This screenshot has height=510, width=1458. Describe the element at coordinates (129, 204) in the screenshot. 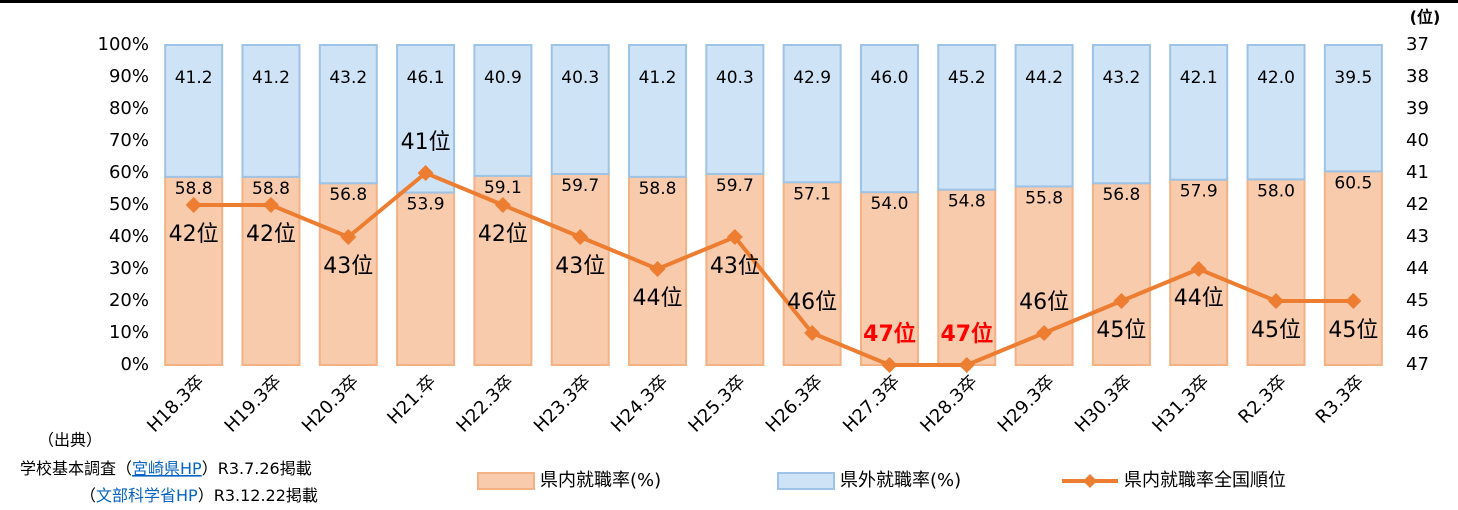

I see `y-tick-label: 50%` at that location.